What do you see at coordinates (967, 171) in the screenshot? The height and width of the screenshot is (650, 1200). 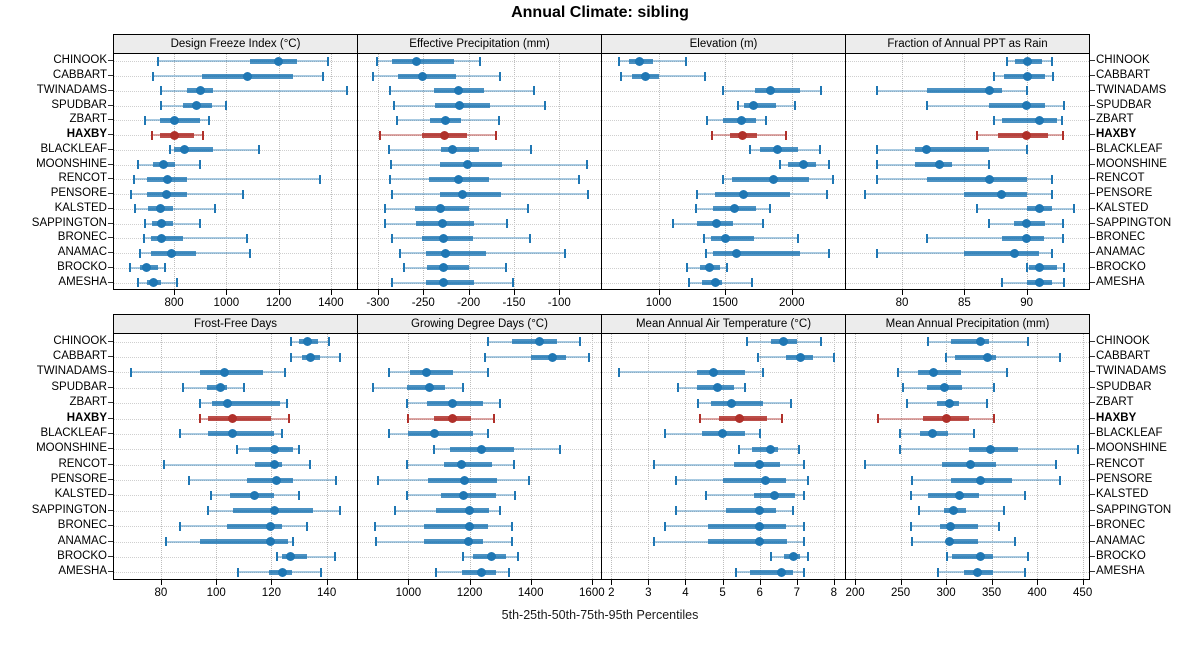 I see `panel-plot` at bounding box center [967, 171].